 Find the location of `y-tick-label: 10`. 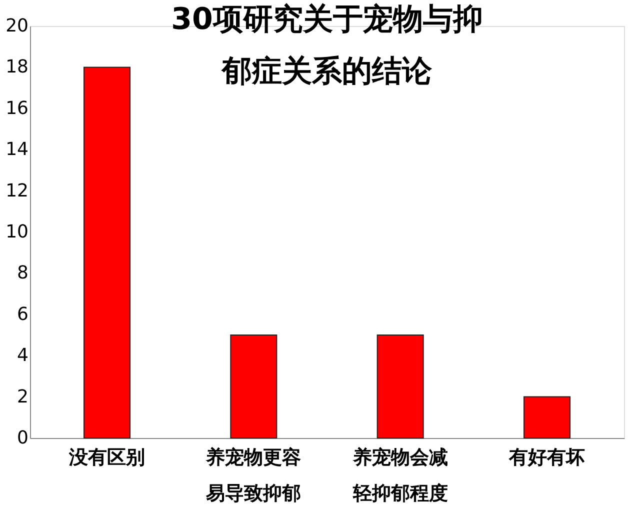

y-tick-label: 10 is located at coordinates (17, 232).